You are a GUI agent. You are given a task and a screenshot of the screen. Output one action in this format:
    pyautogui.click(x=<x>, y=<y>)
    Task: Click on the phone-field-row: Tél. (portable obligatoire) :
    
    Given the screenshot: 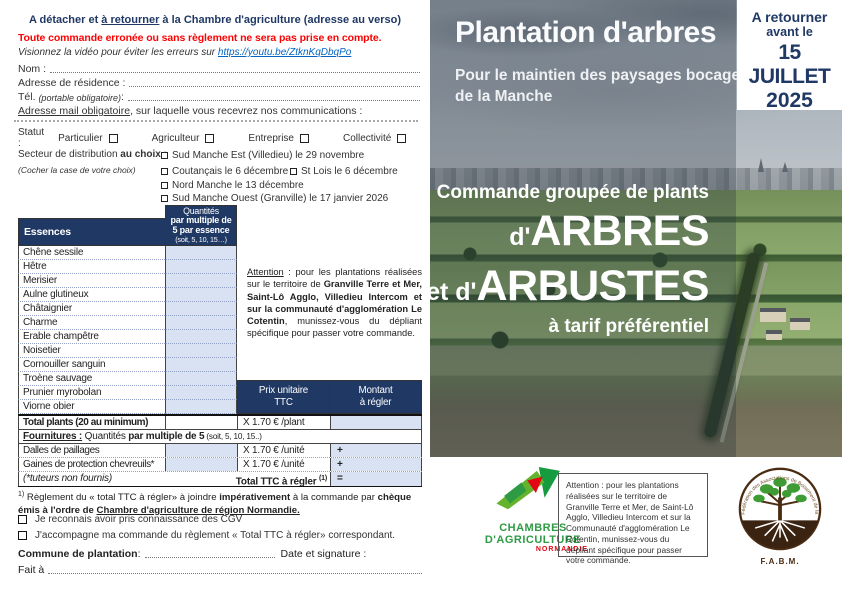 What is the action you would take?
    pyautogui.click(x=220, y=96)
    